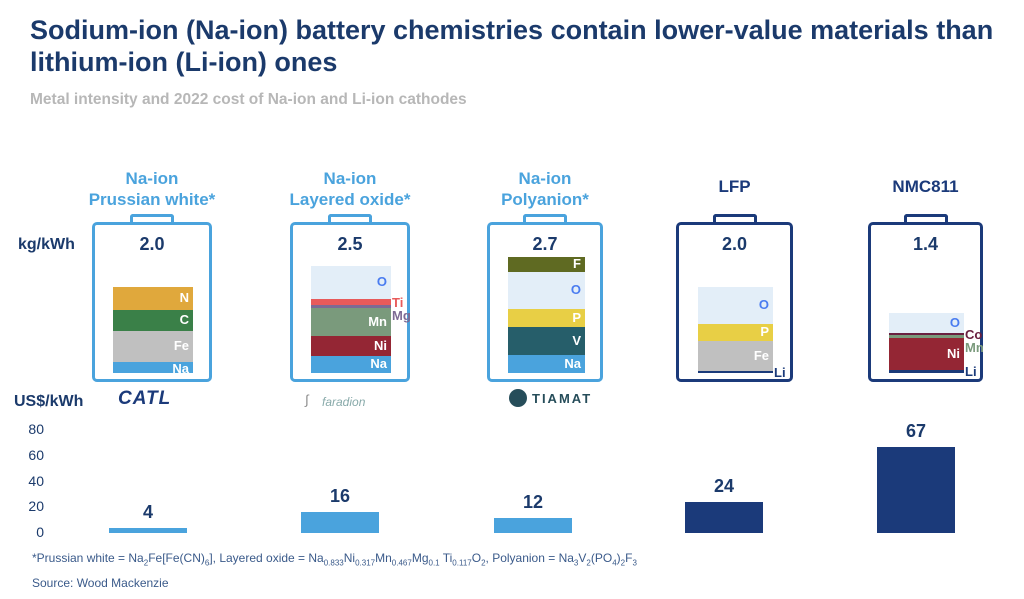  Describe the element at coordinates (176, 558) in the screenshot. I see `footnote-part: Fe[Fe(CN)` at that location.